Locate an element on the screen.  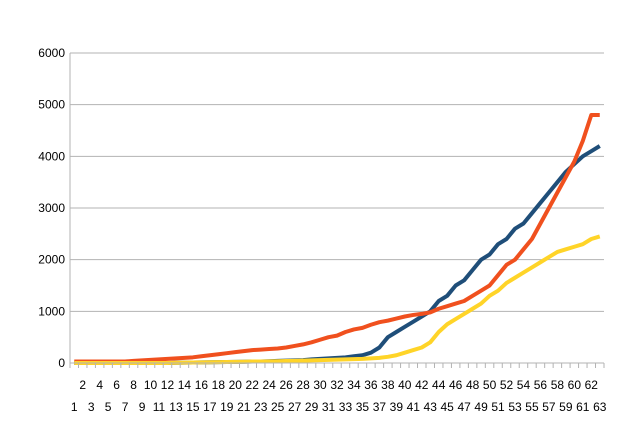
x-tick-label: 21 is located at coordinates (244, 407).